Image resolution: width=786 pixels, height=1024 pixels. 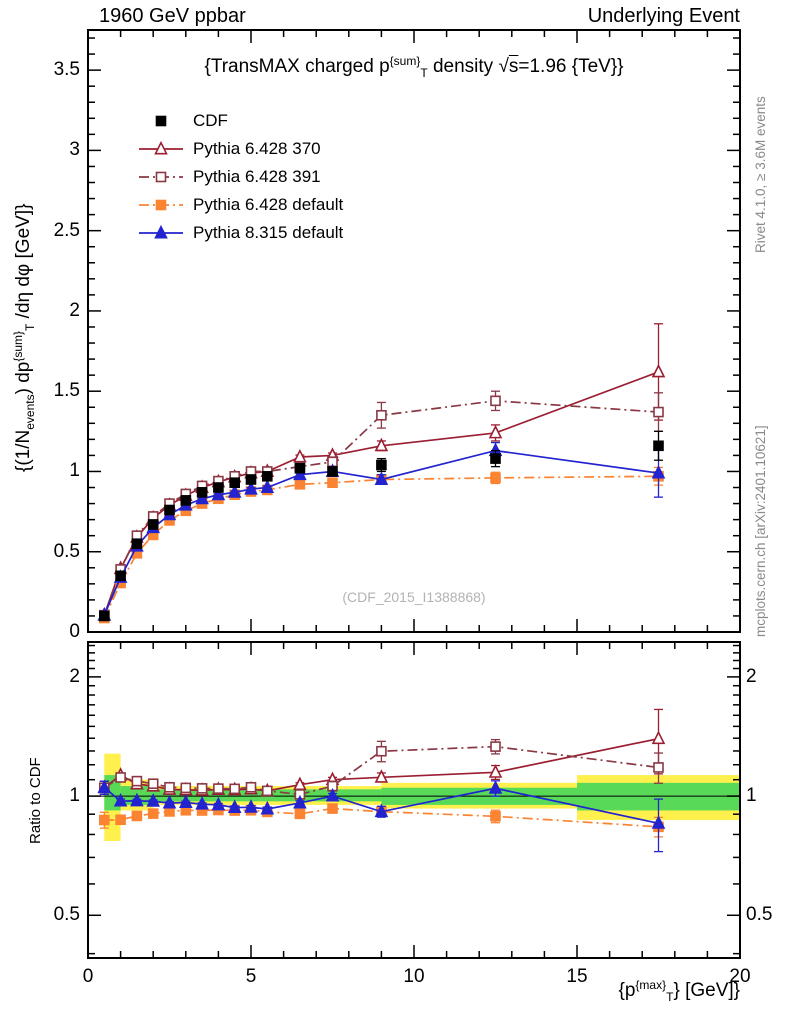 I want to click on legend-label: Pythia 8.315 default, so click(x=268, y=232).